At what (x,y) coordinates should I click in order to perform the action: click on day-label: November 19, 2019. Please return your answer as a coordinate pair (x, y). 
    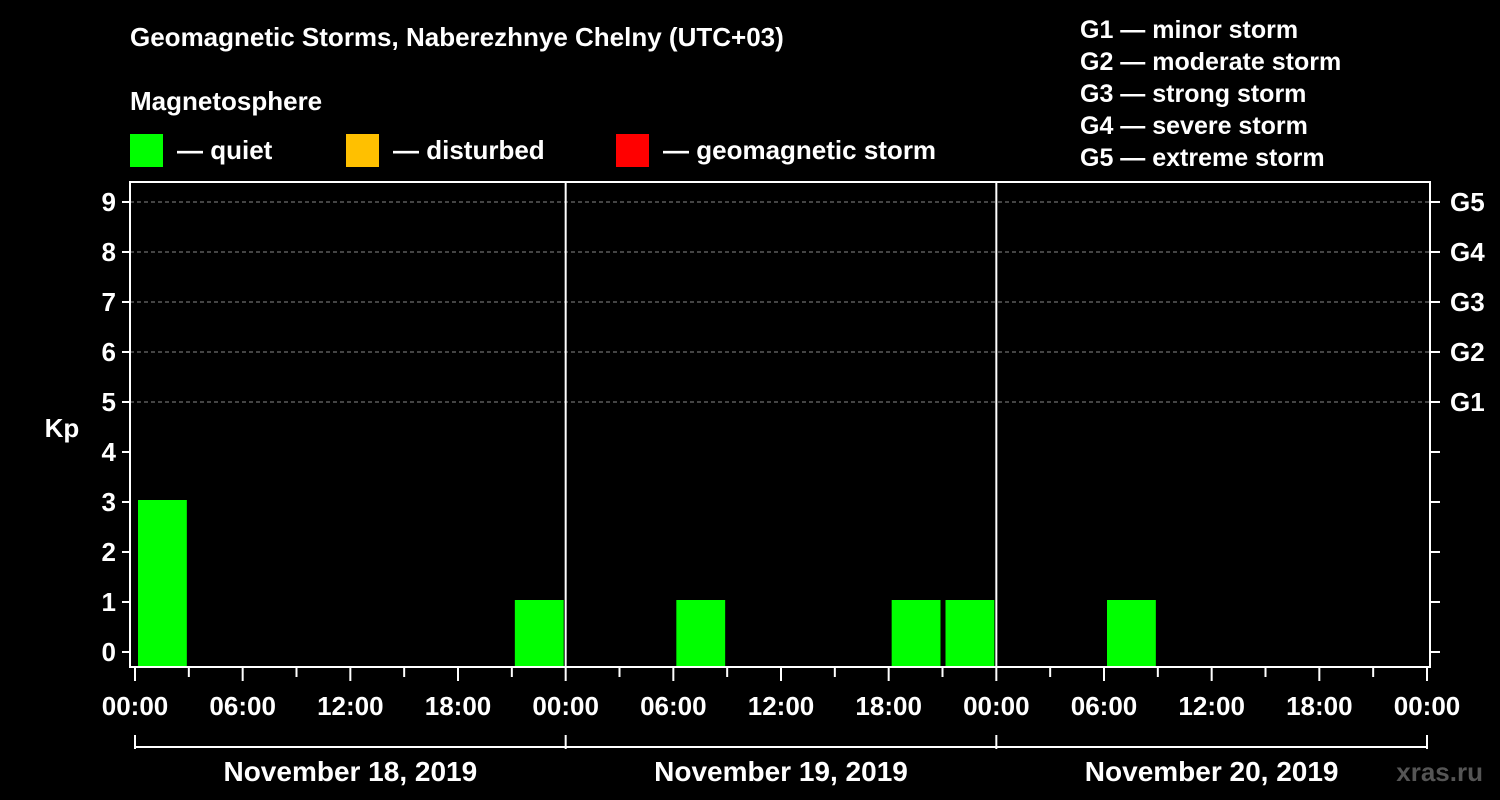
    Looking at the image, I should click on (781, 771).